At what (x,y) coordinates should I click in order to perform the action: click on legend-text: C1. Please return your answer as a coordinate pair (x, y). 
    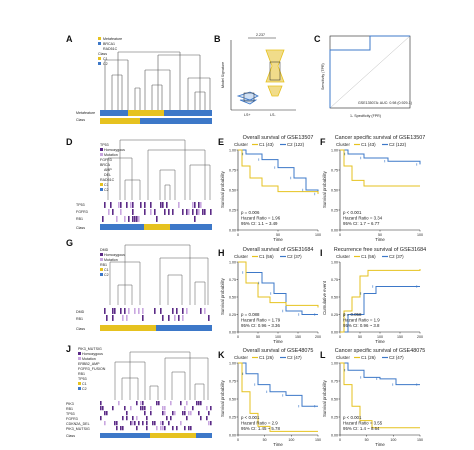
    Looking at the image, I should click on (84, 384).